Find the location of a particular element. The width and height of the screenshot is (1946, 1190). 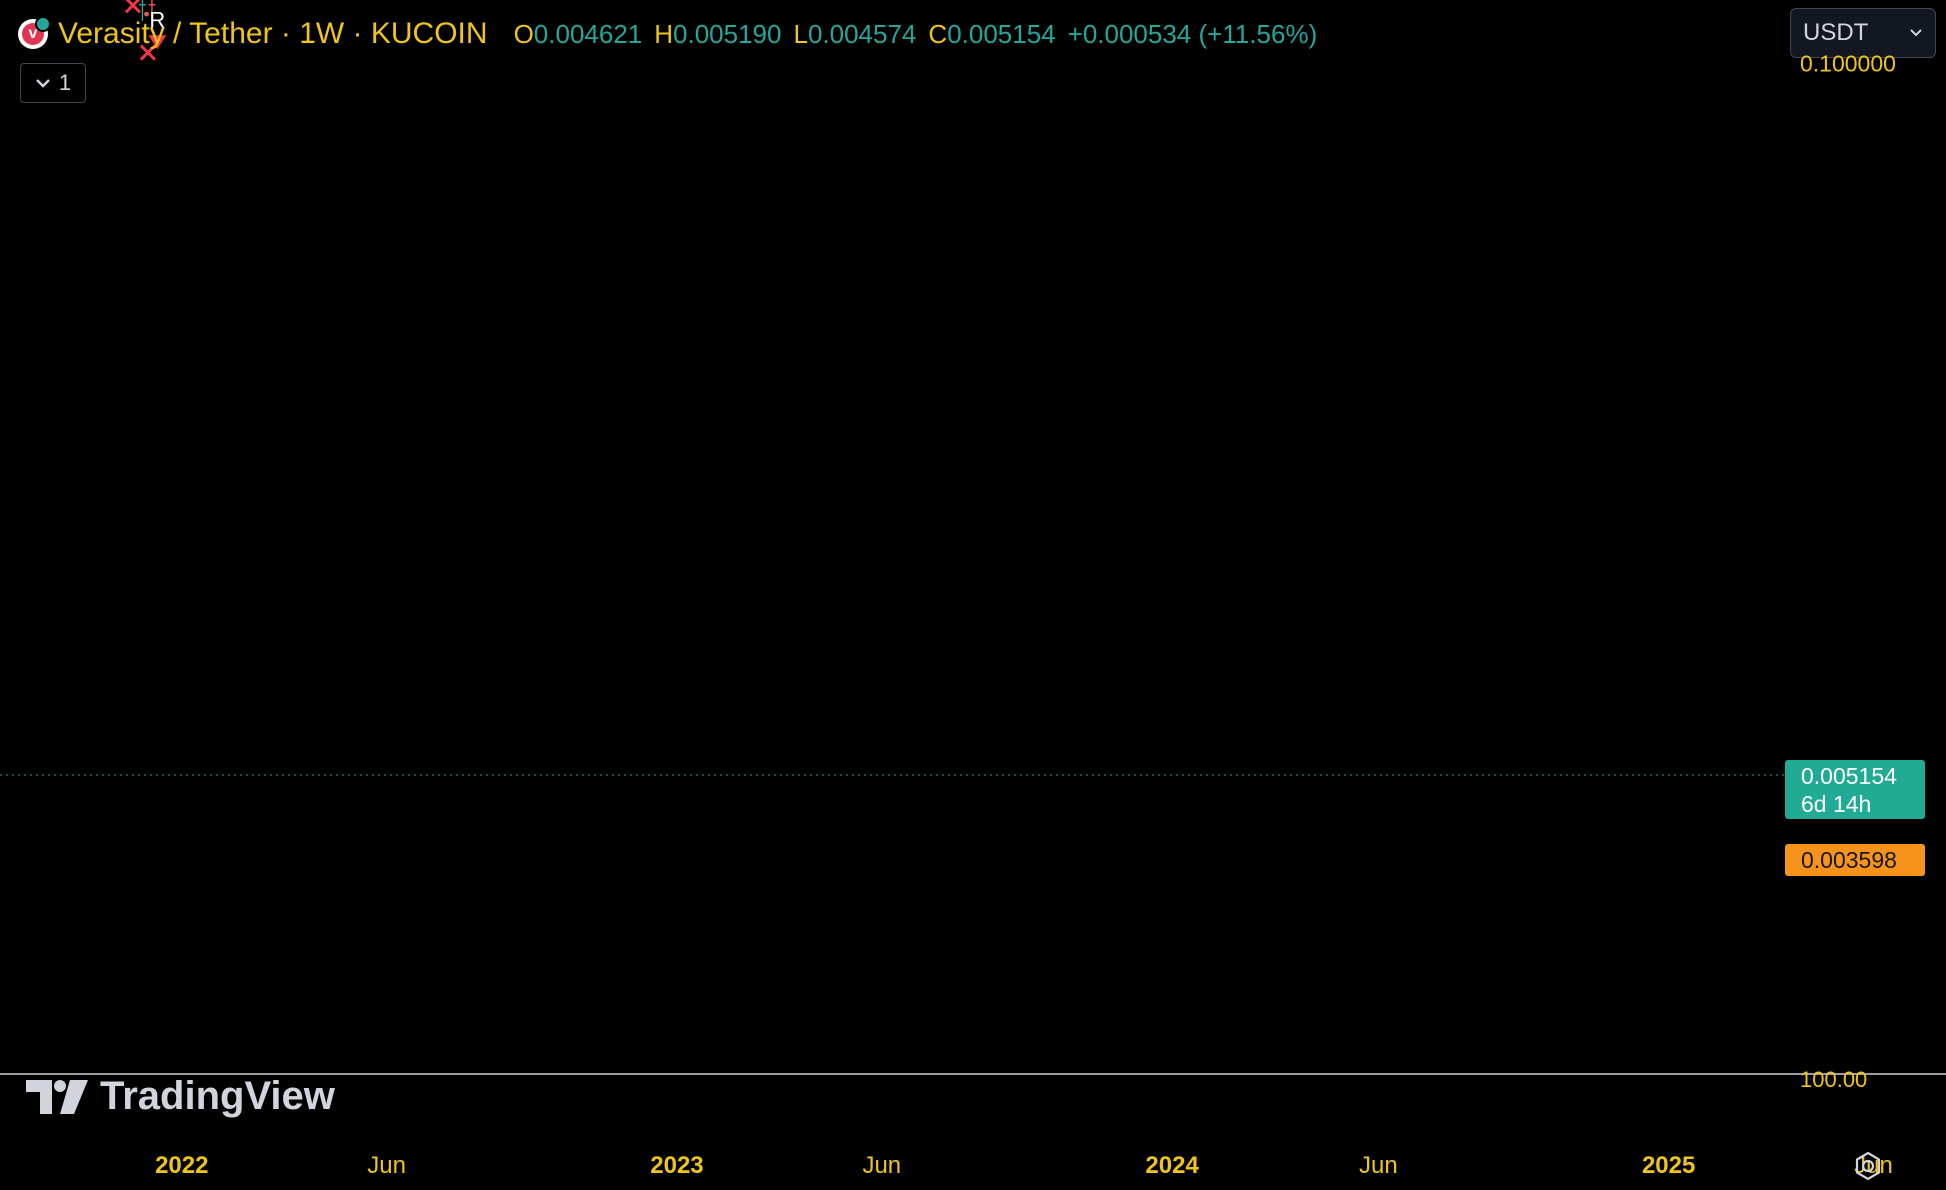

price-tick-label: 0.100000 is located at coordinates (1848, 63).